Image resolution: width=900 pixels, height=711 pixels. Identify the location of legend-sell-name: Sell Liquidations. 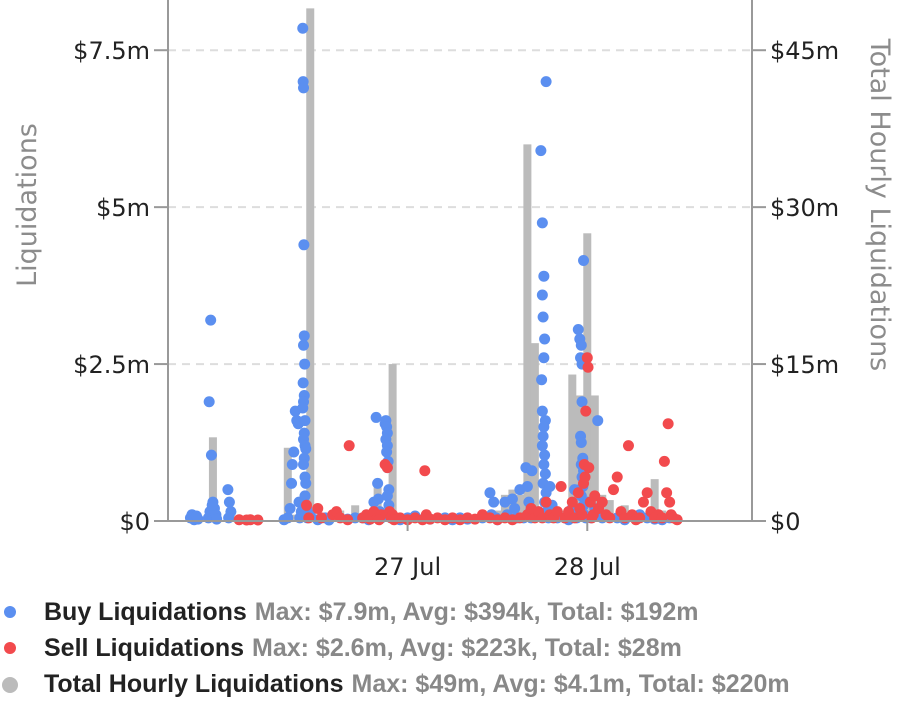
(144, 648).